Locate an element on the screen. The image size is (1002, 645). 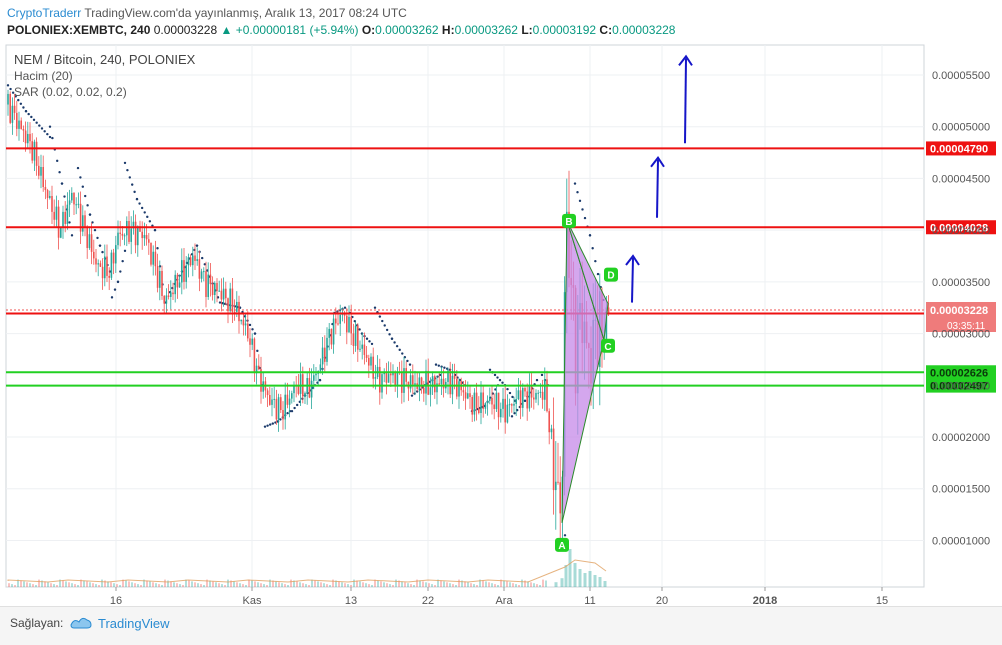
sar-indicator-label: SAR (0.02, 0.02, 0.2) is located at coordinates (70, 92).